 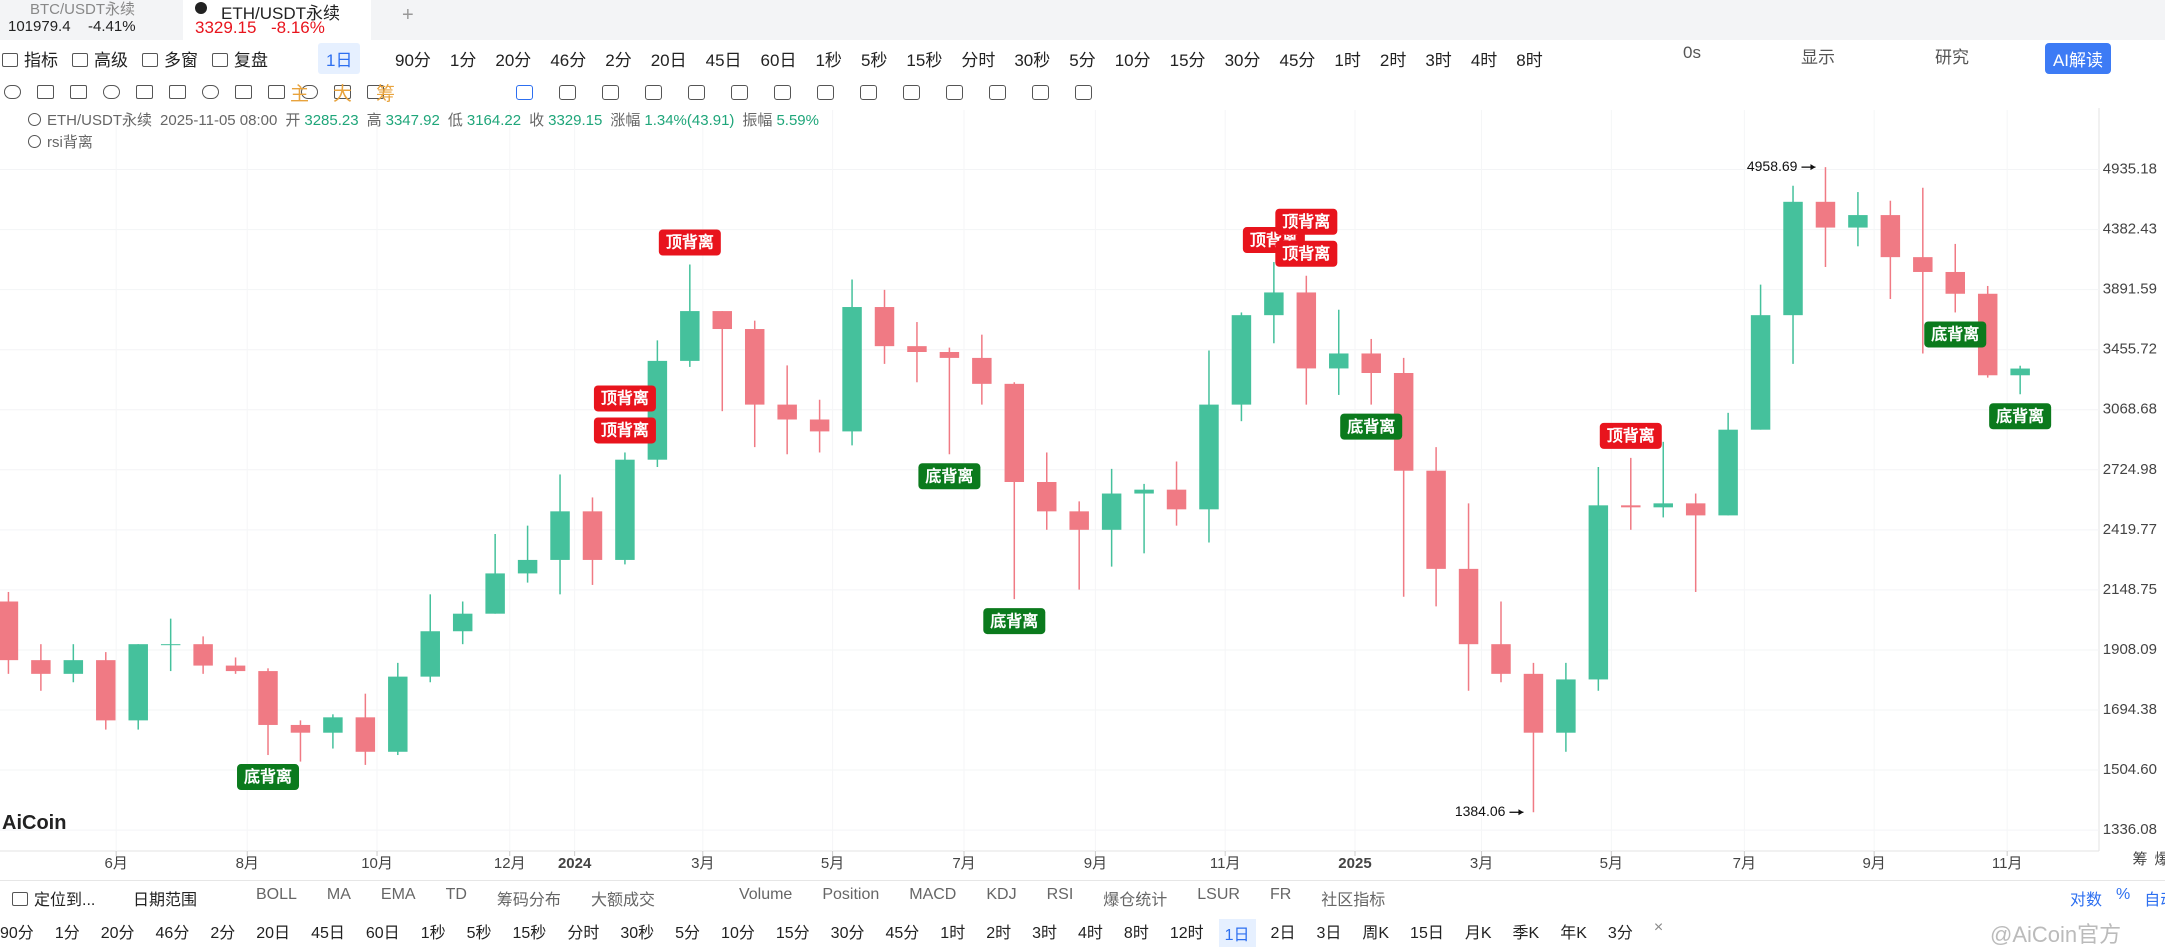 What do you see at coordinates (1427, 933) in the screenshot?
I see `interval: 15日` at bounding box center [1427, 933].